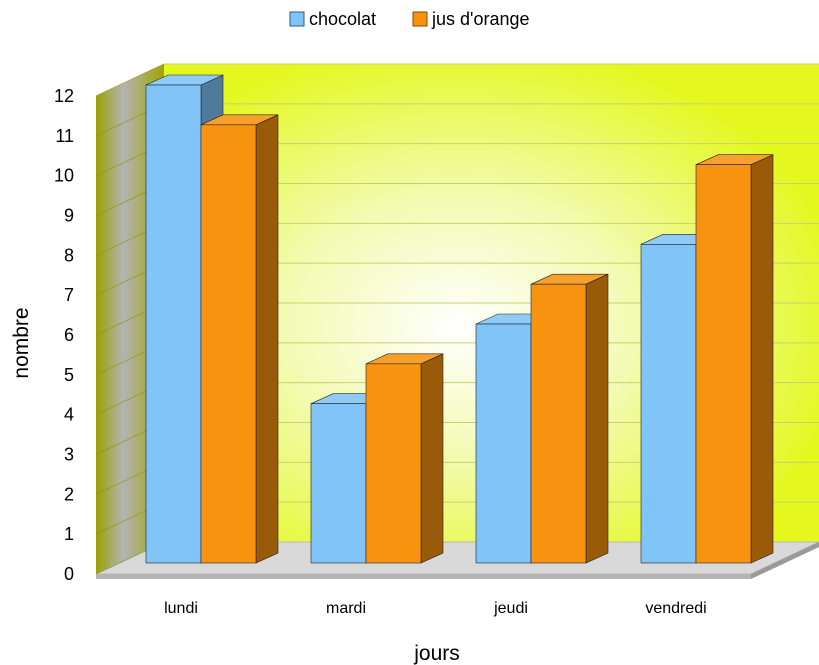  Describe the element at coordinates (69, 295) in the screenshot. I see `y-tick-label: 7` at that location.